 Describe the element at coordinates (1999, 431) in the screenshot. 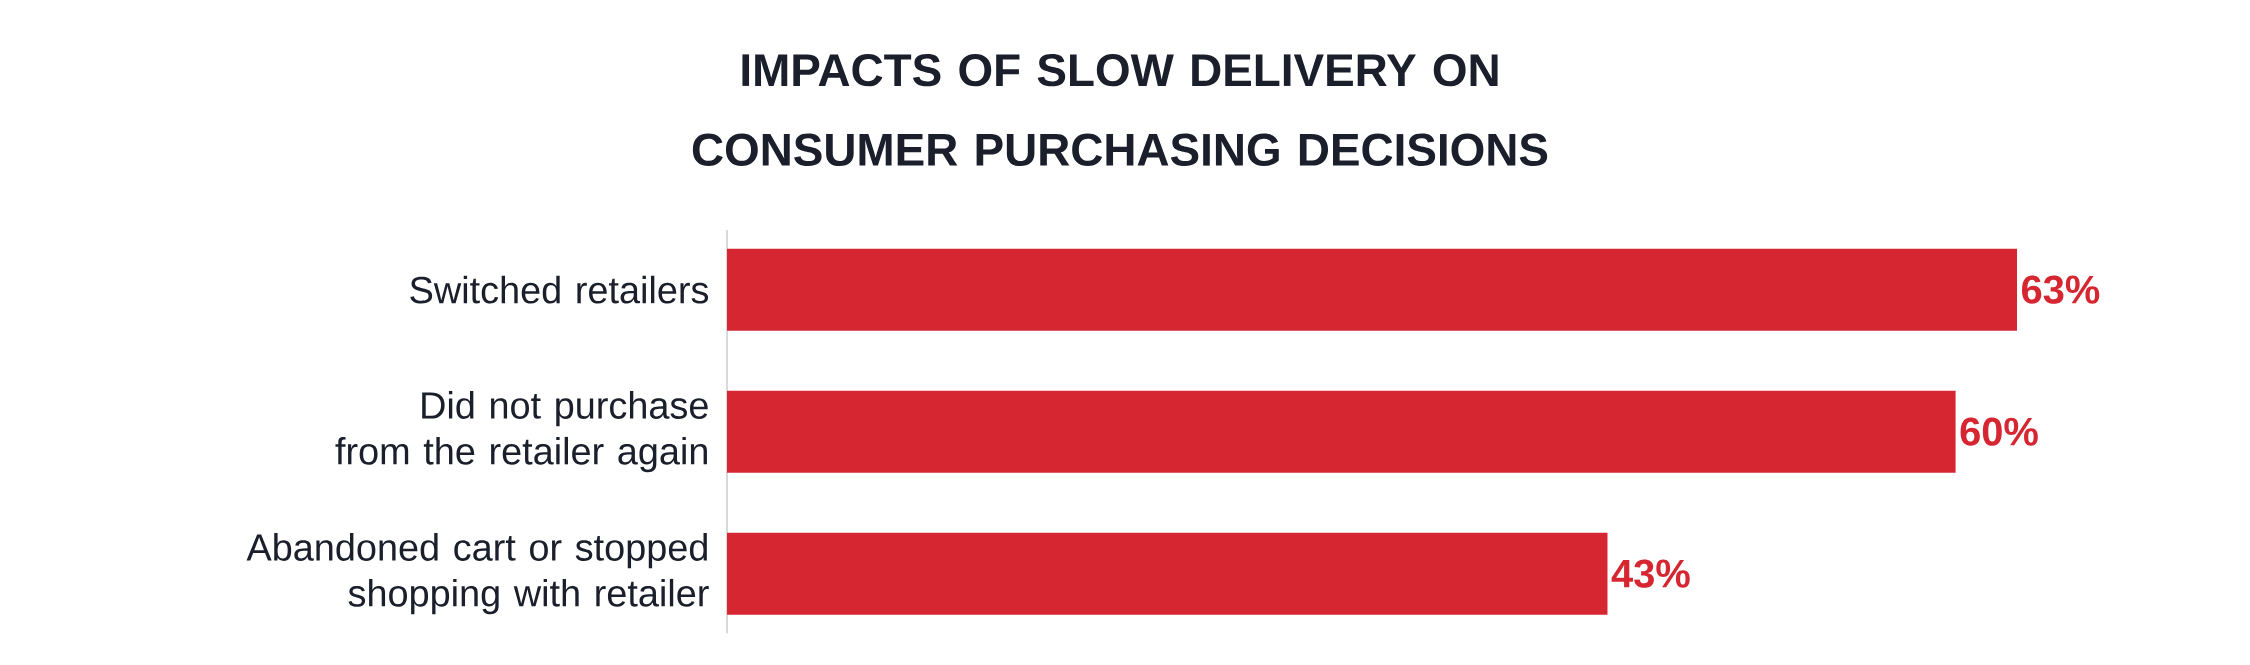

I see `data-label: 60%` at that location.